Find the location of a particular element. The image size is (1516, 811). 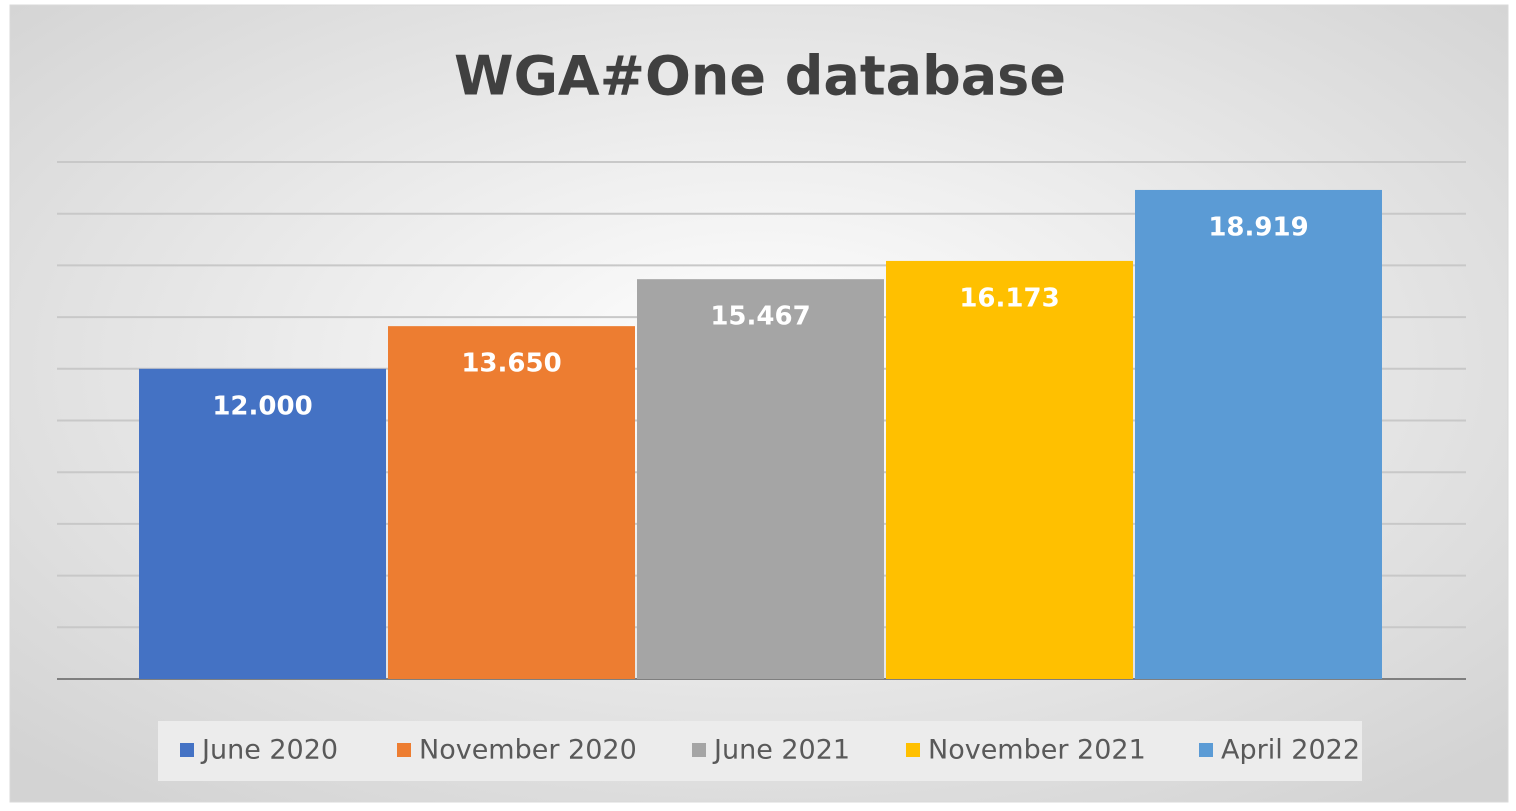

data-label: 16.173 is located at coordinates (1009, 298).